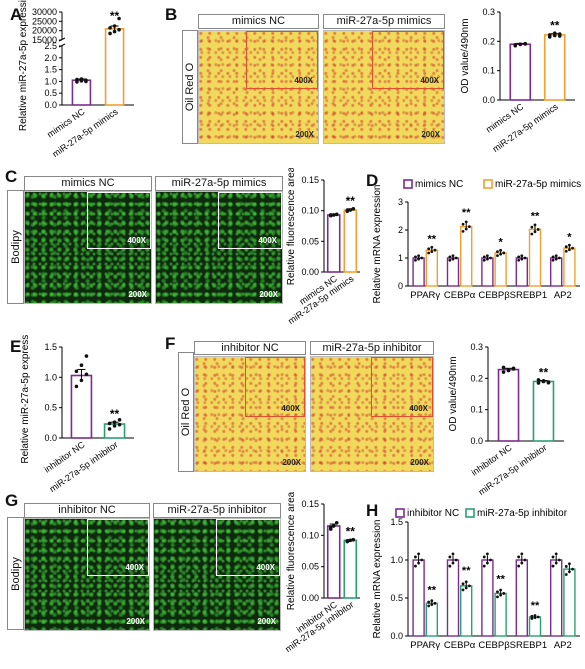 This screenshot has width=585, height=669. I want to click on y-tick-label: 0.05, so click(310, 567).